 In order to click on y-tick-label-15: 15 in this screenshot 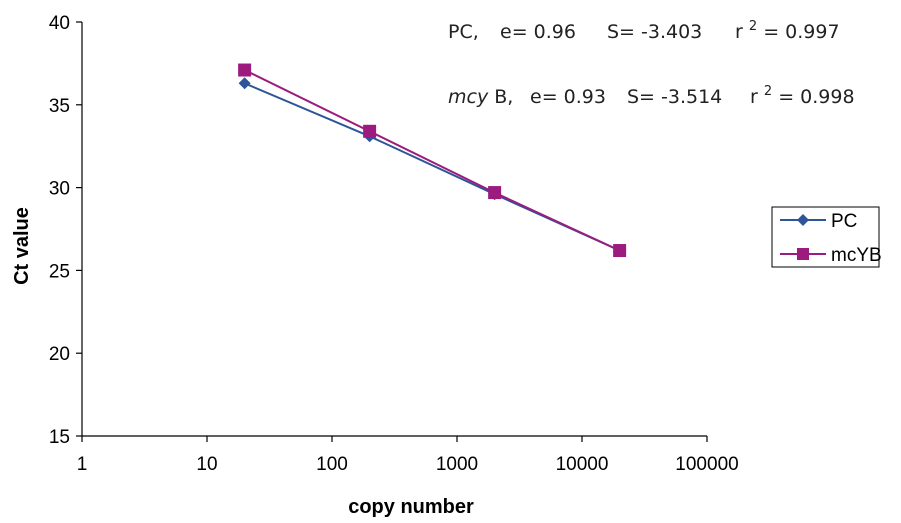, I will do `click(59, 437)`.